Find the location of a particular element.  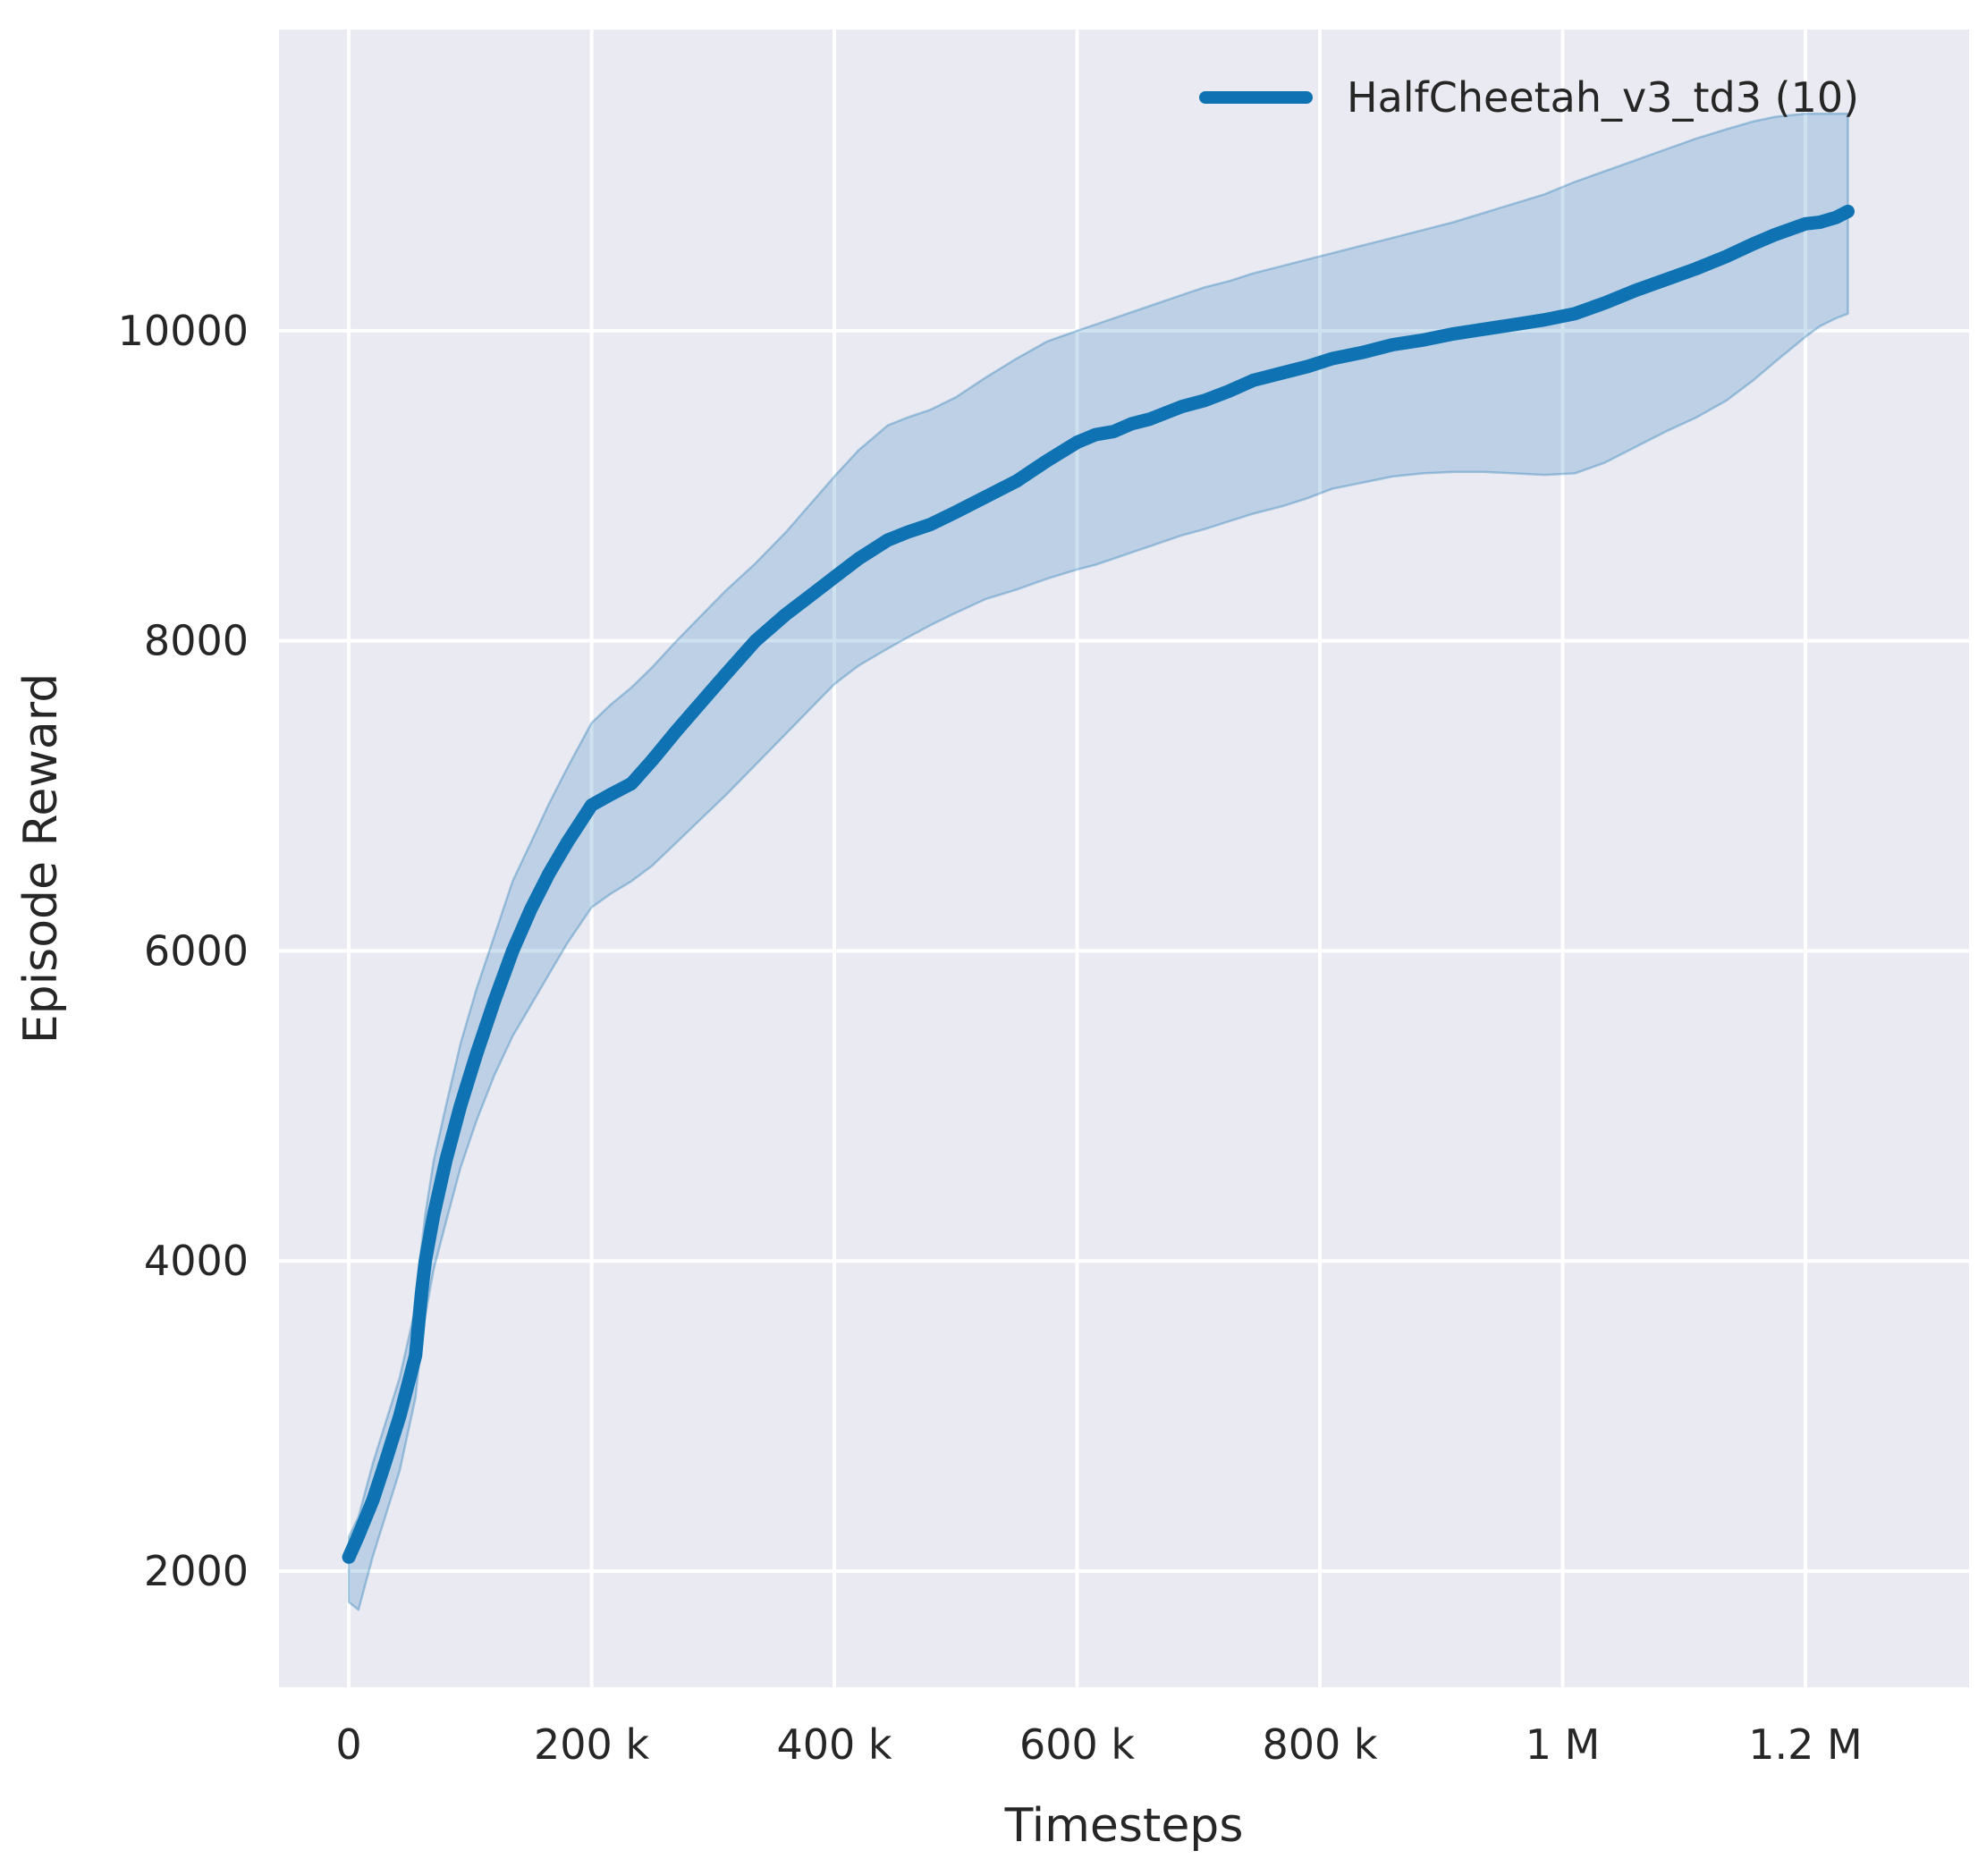

legend-line-swatch is located at coordinates (1256, 98).